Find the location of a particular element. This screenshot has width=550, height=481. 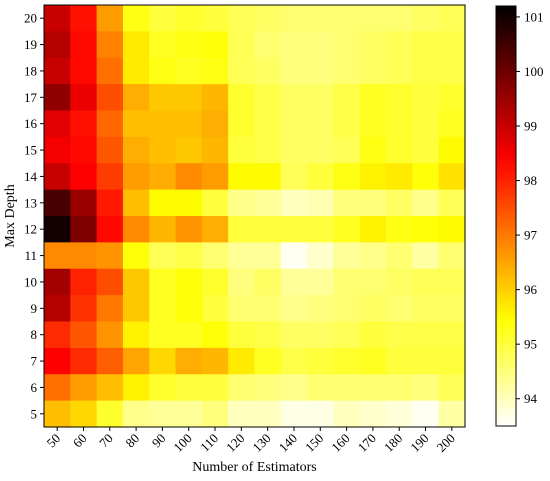

colorbar is located at coordinates (506, 216).